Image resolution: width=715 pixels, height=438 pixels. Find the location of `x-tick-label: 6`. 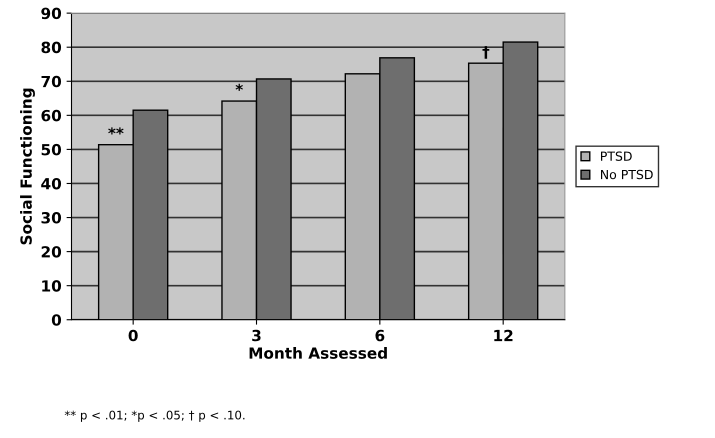

x-tick-label: 6 is located at coordinates (379, 336).